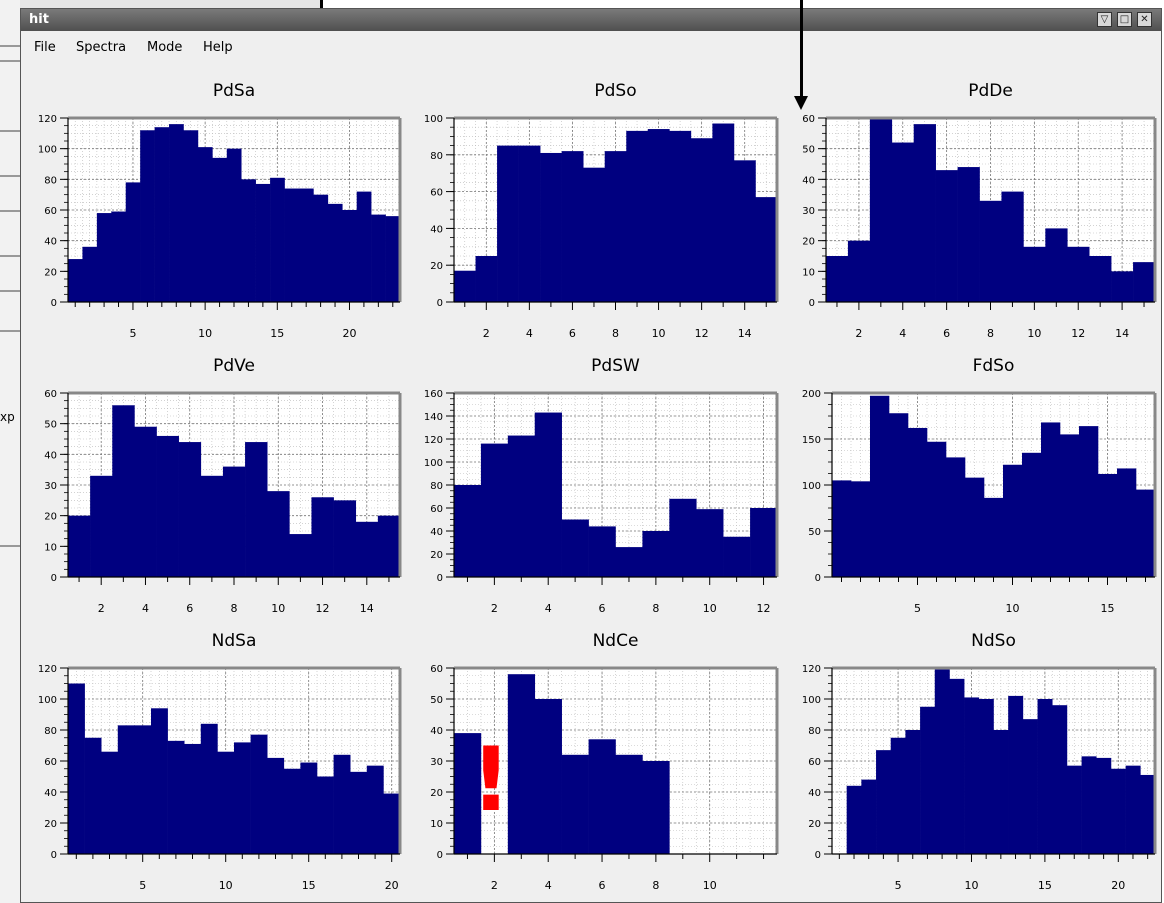 This screenshot has width=1164, height=903. Describe the element at coordinates (39, 19) in the screenshot. I see `window-title: hit` at that location.